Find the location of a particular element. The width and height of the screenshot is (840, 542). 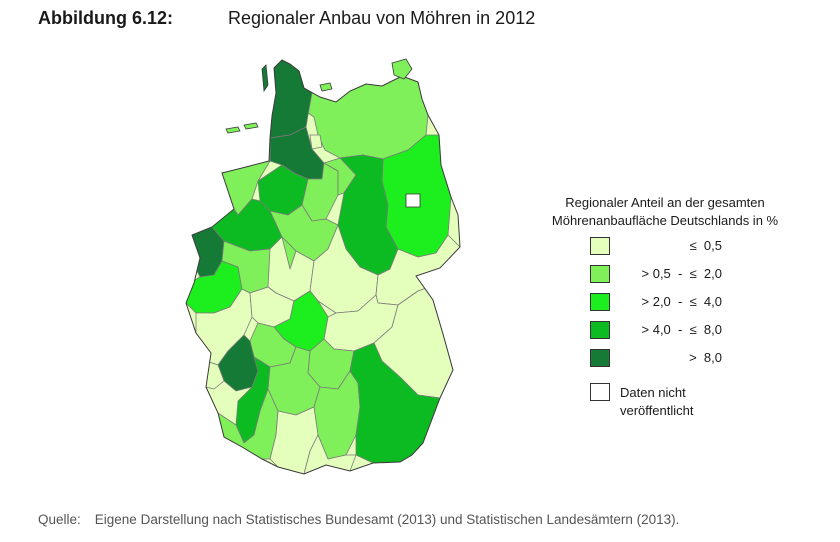

island-fehmarn is located at coordinates (326, 87).